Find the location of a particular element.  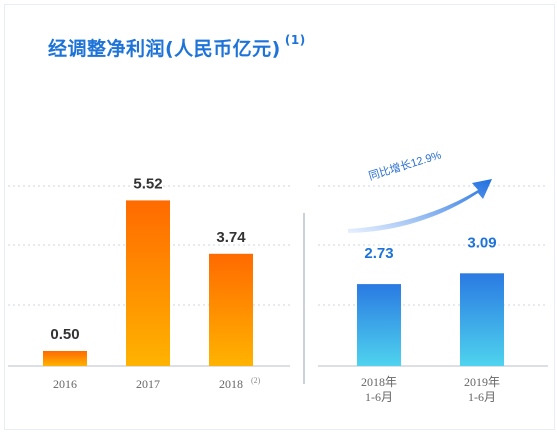

bar-2016 is located at coordinates (65, 358).